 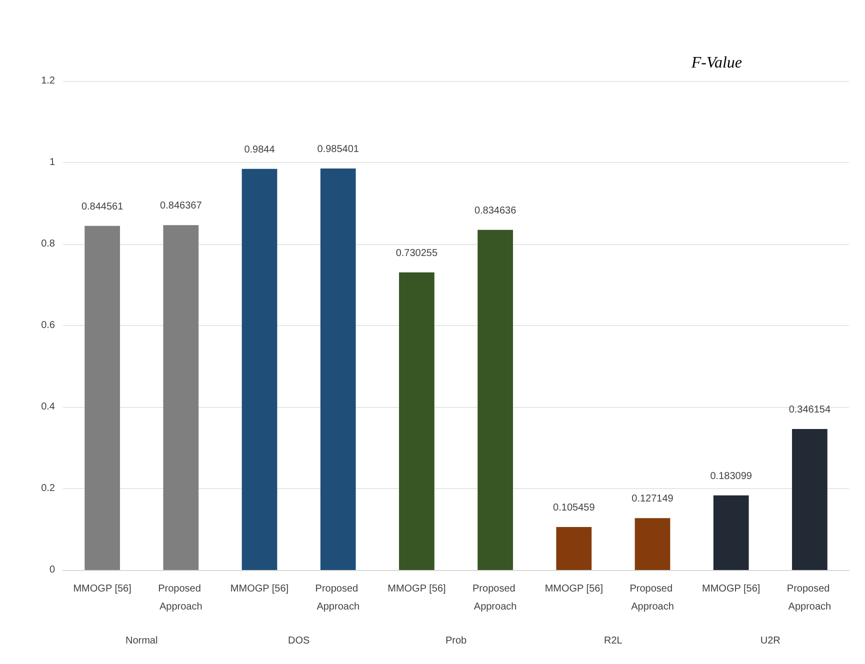 I want to click on text: Normal, so click(x=141, y=641).